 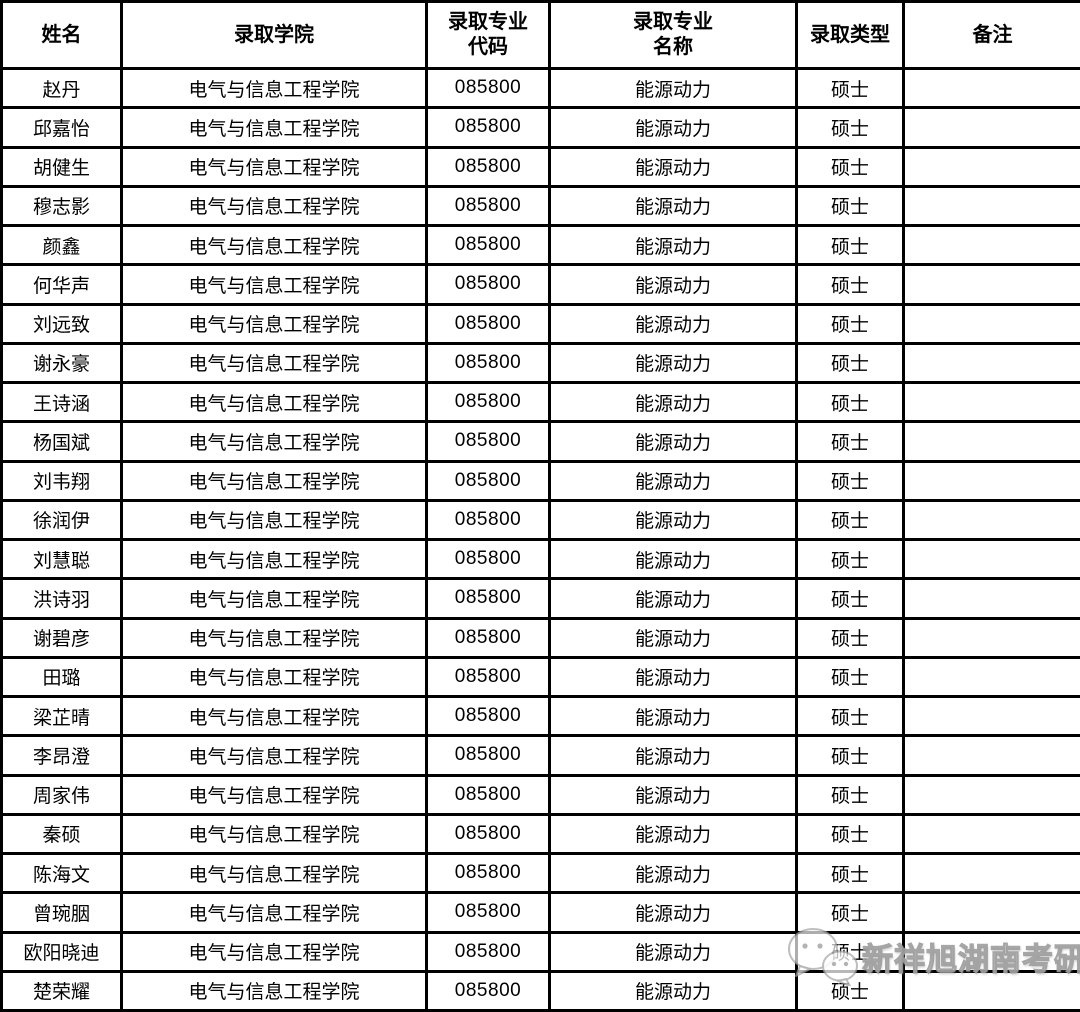 I want to click on table-row: 颜鑫 电气与信息工程学院 085800 能源动力 硕士, so click(x=540, y=245).